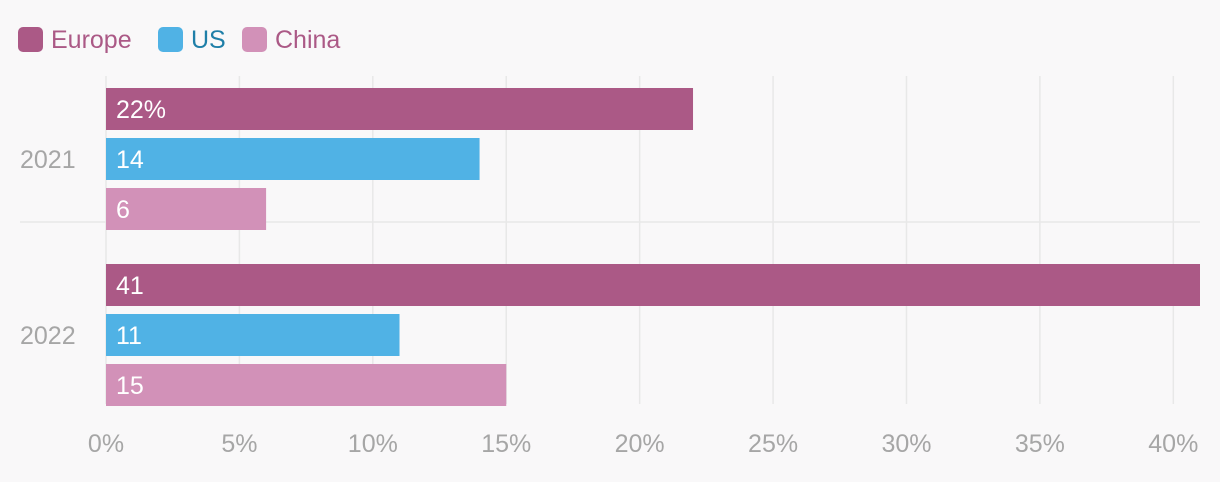  What do you see at coordinates (653, 285) in the screenshot?
I see `bar-europe-2022` at bounding box center [653, 285].